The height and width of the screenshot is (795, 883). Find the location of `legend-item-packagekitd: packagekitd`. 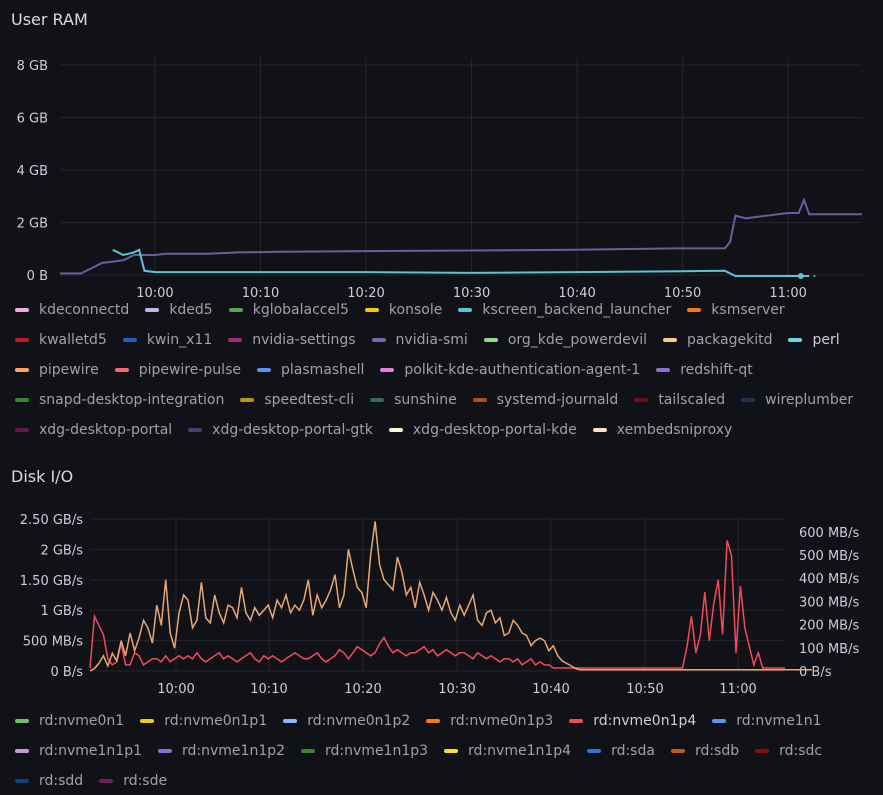

legend-item-packagekitd: packagekitd is located at coordinates (717, 340).